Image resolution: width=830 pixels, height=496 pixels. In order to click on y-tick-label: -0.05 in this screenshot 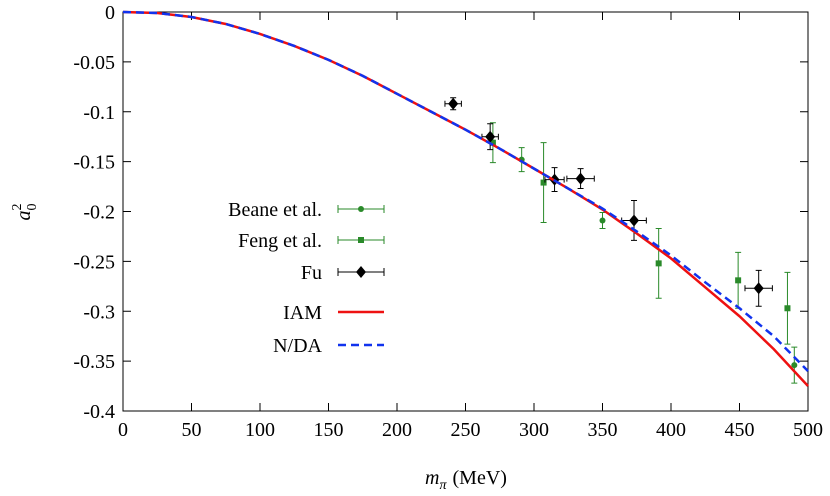, I will do `click(94, 63)`.